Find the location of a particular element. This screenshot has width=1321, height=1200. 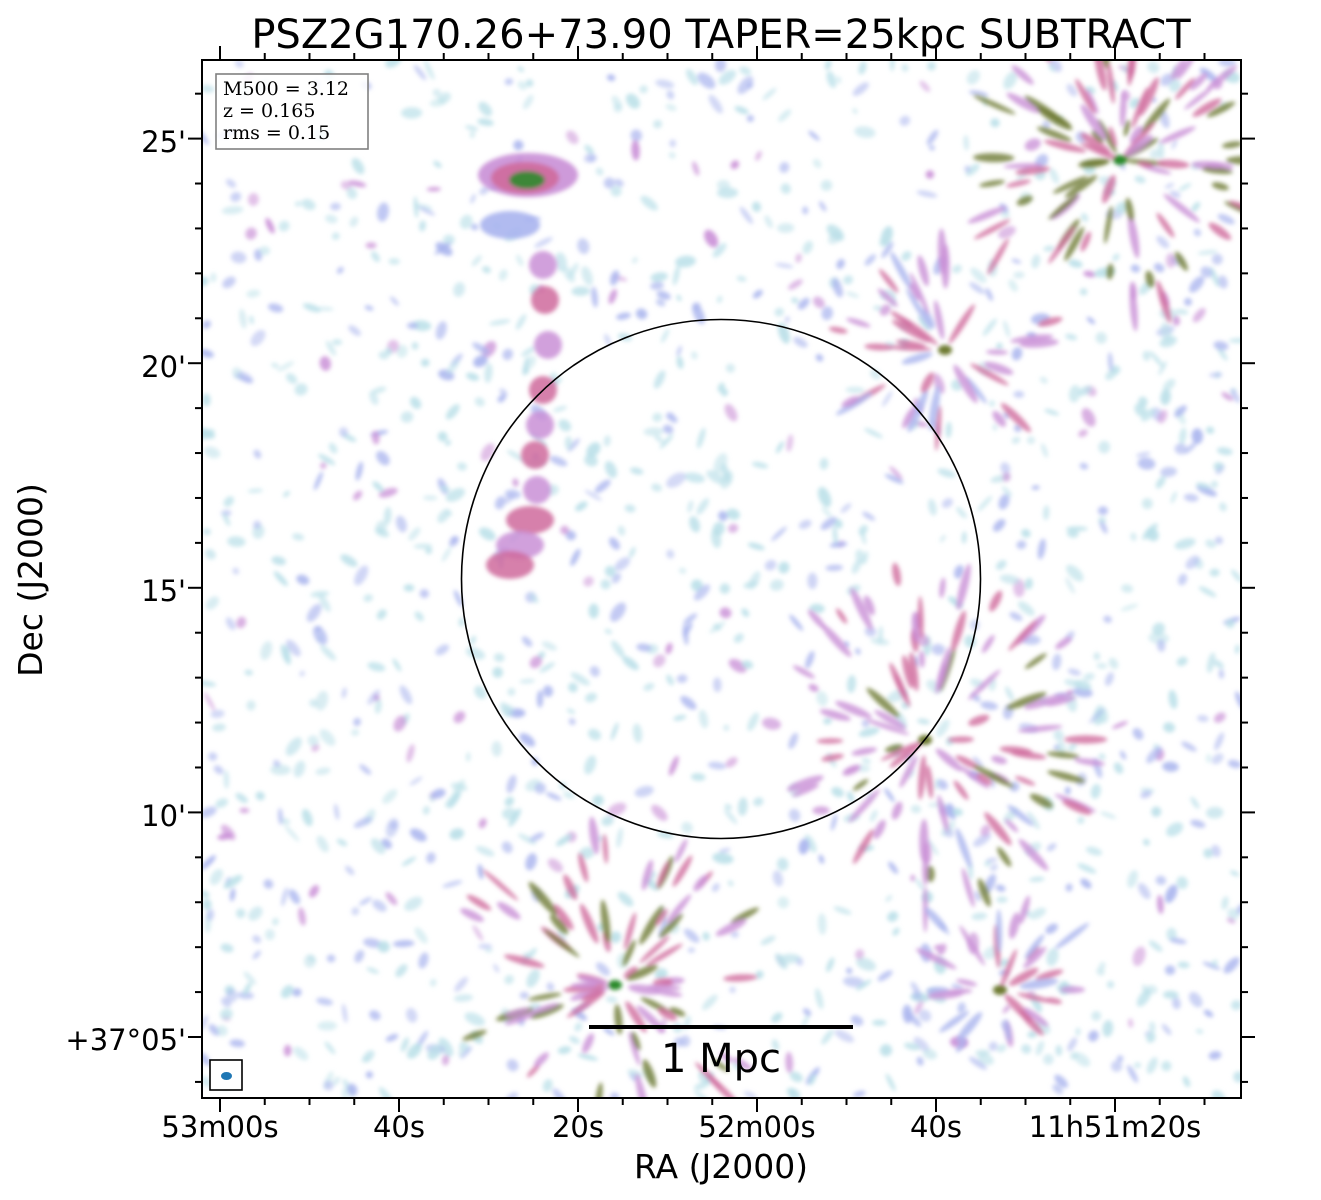

info-m500: M500 = 3.12 is located at coordinates (286, 89).